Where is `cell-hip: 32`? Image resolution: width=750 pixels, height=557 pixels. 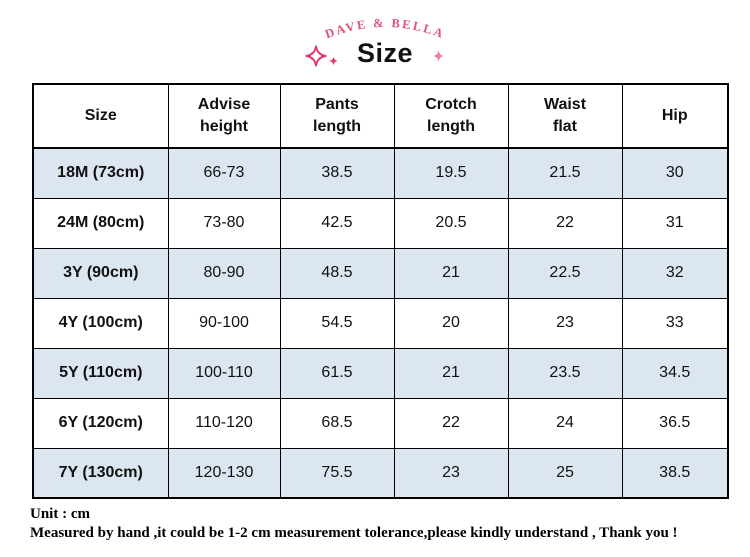 cell-hip: 32 is located at coordinates (675, 273).